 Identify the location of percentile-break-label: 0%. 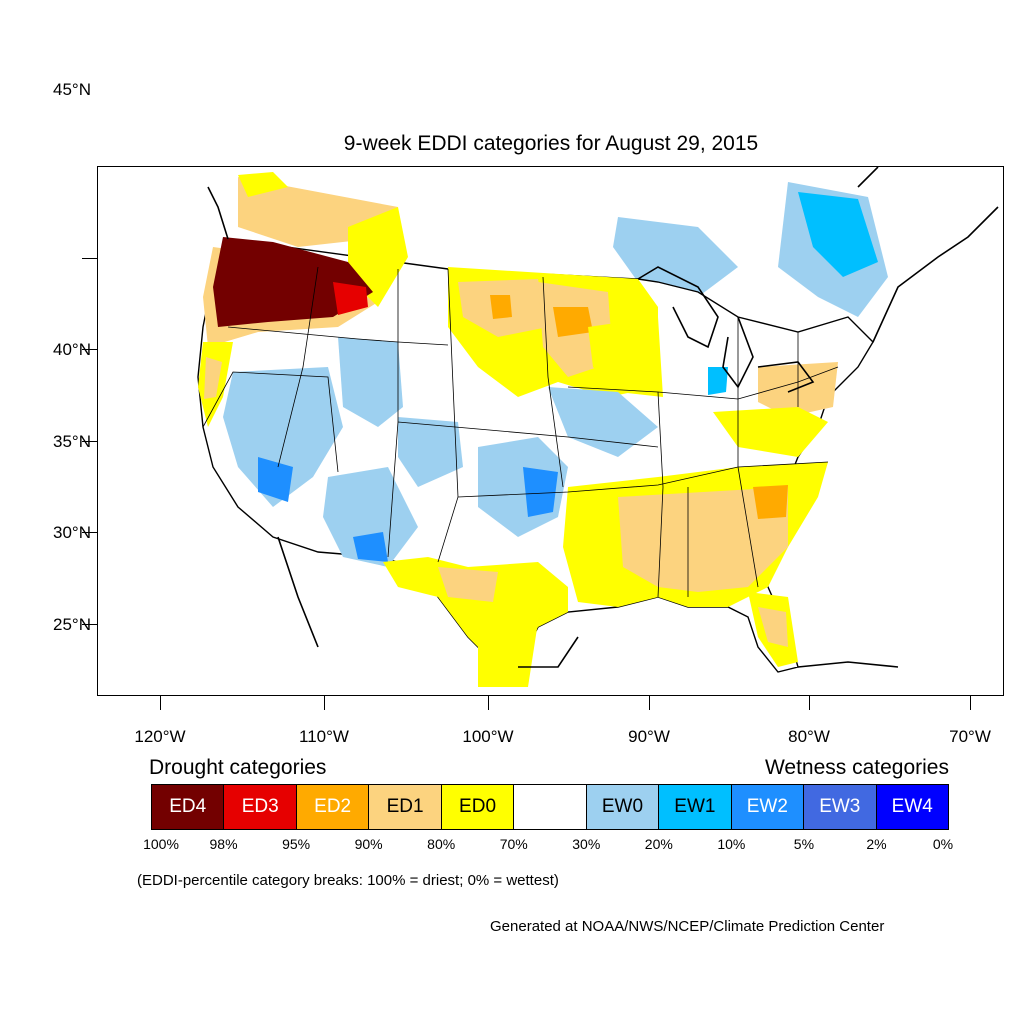
(943, 844).